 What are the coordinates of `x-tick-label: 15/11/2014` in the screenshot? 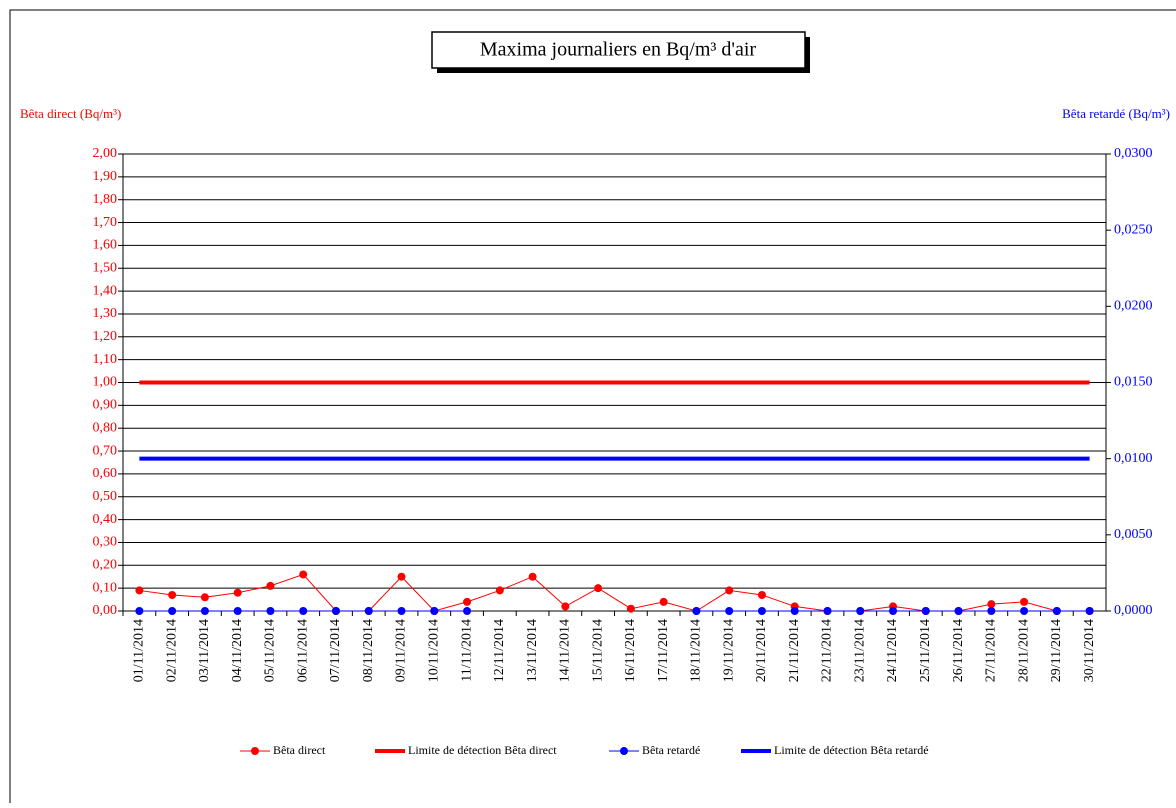 It's located at (597, 650).